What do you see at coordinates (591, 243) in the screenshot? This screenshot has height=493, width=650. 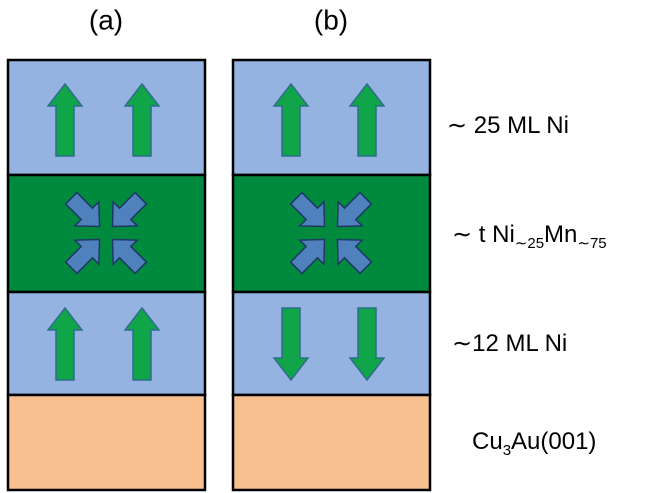 I see `label-subscript: ∼75` at bounding box center [591, 243].